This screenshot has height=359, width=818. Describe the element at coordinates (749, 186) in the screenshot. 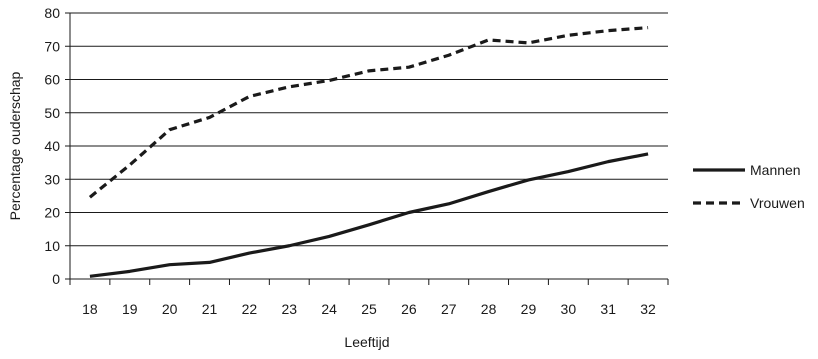

I see `legend: Mannen Vrouwen` at that location.